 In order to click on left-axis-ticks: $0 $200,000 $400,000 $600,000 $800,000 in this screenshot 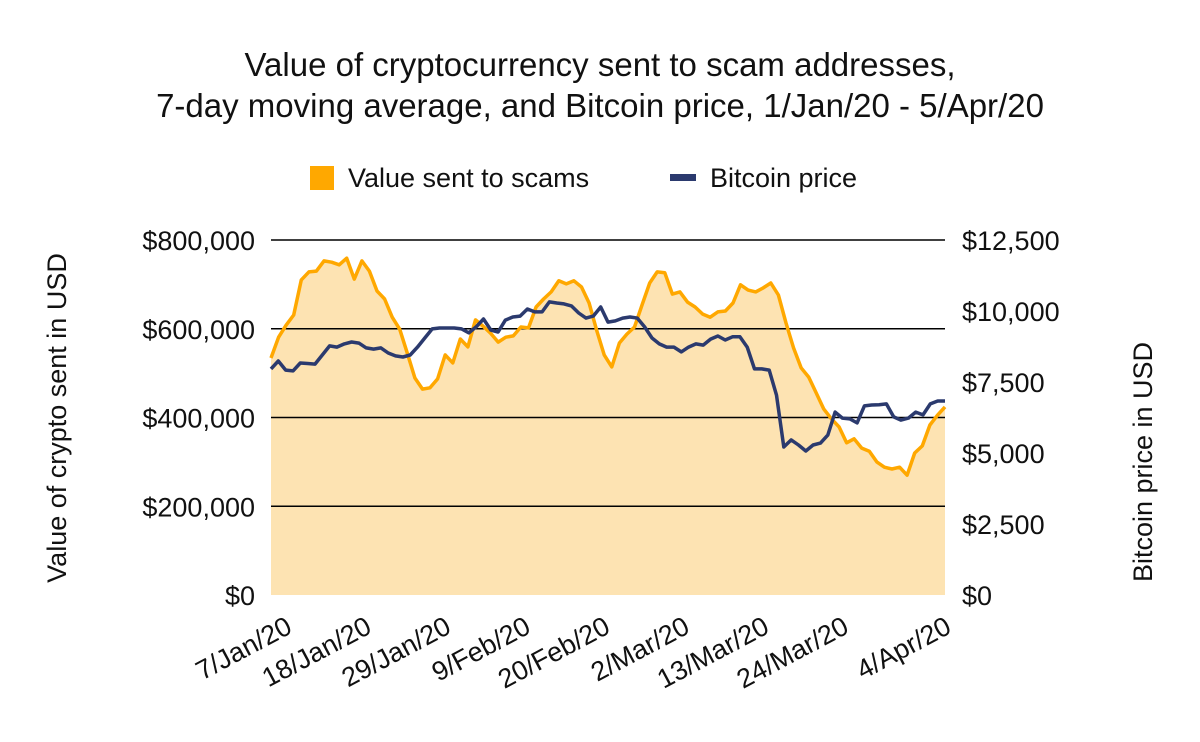, I will do `click(198, 418)`.